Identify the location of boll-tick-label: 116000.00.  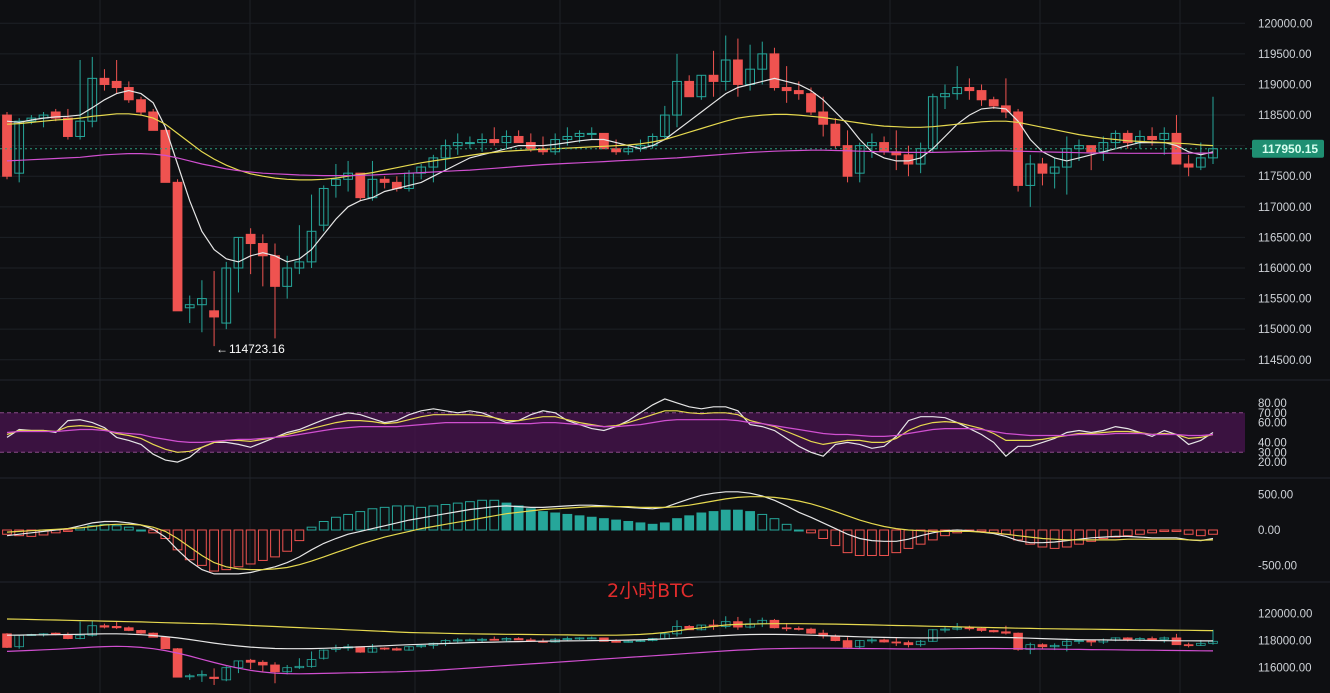
(1285, 669).